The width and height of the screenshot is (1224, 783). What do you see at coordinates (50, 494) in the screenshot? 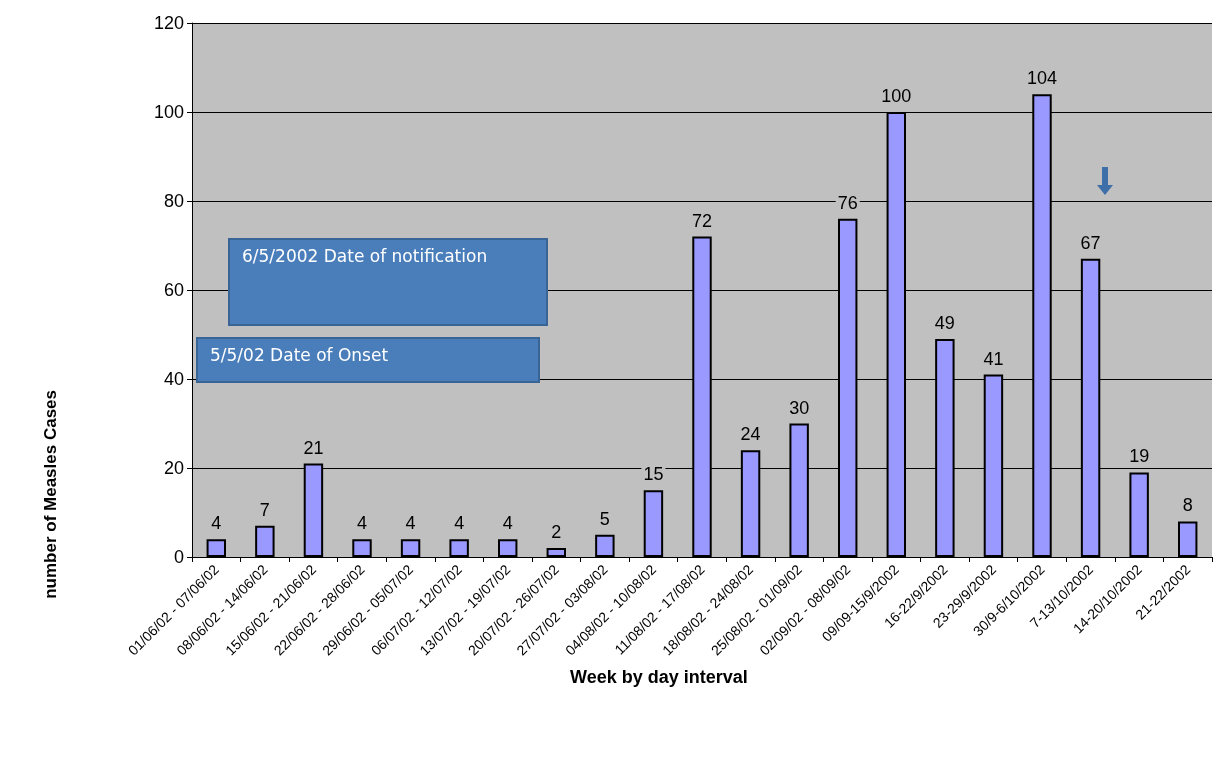
I see `y-axis-title: number of Measles Cases` at bounding box center [50, 494].